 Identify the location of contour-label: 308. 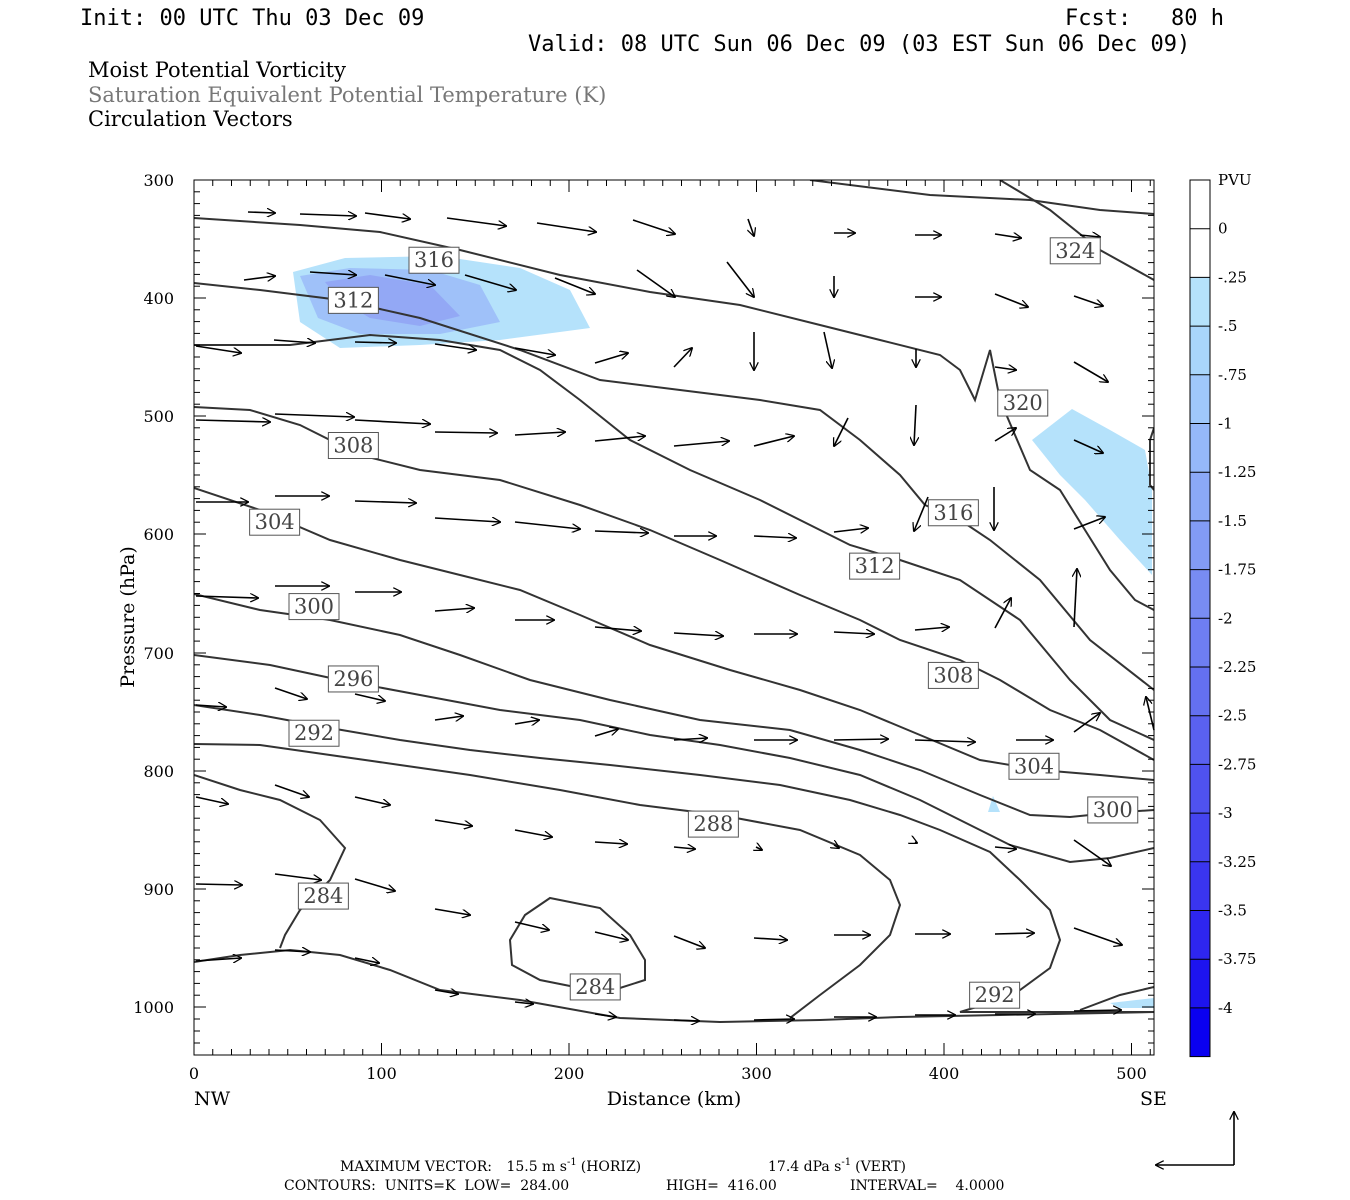
(953, 675).